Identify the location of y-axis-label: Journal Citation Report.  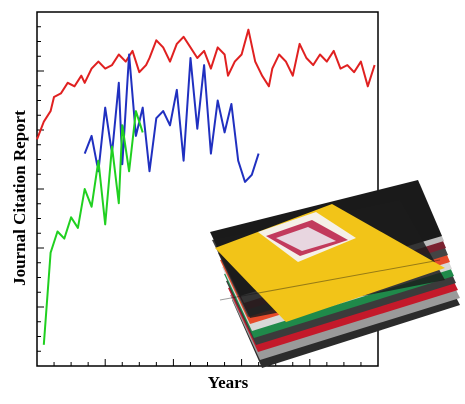
(19, 198).